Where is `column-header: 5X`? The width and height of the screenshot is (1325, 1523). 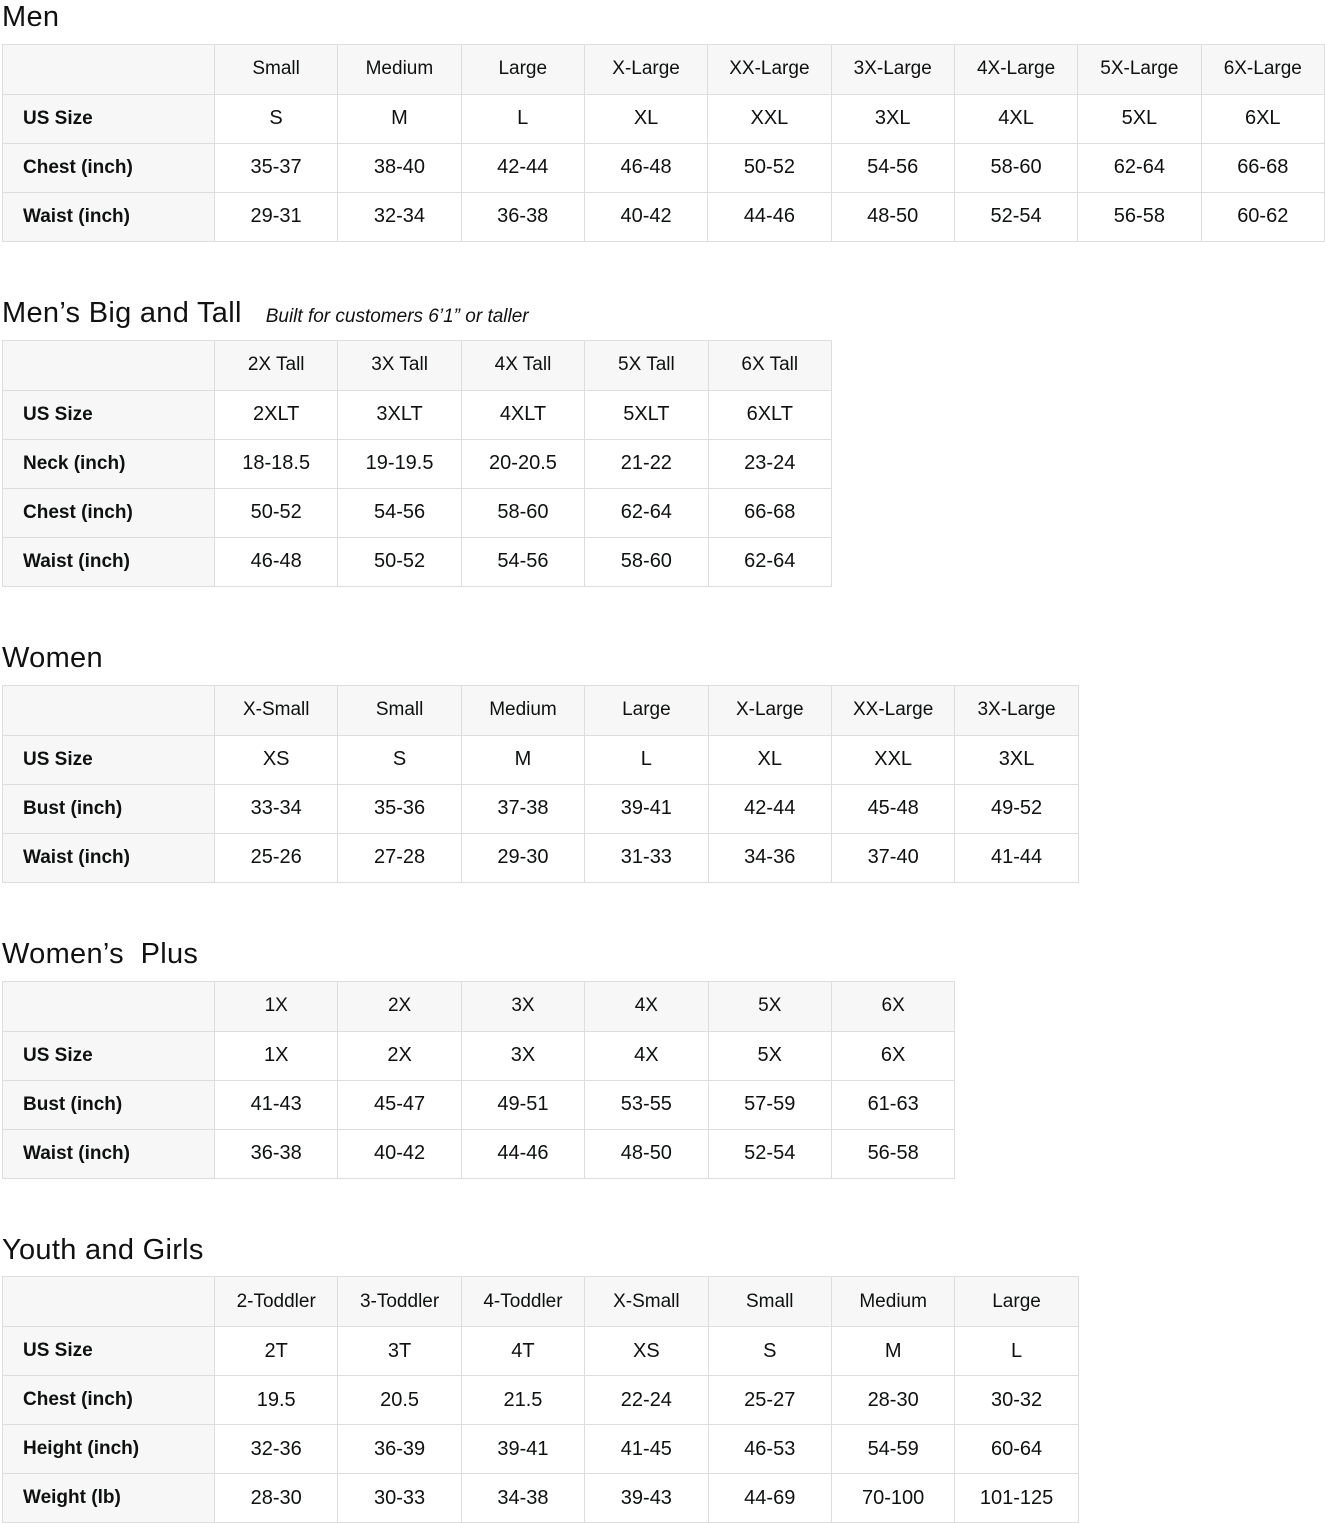
column-header: 5X is located at coordinates (769, 1006).